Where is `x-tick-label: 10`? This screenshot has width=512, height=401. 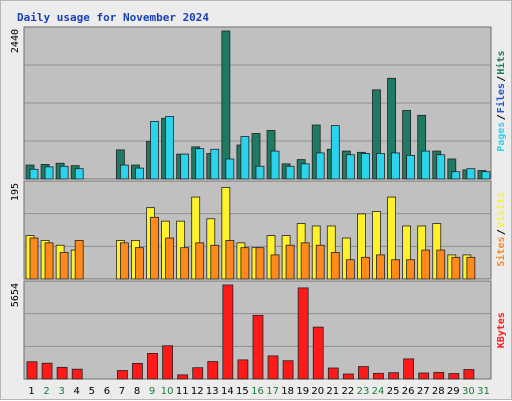
x-tick-label: 10 is located at coordinates (167, 391).